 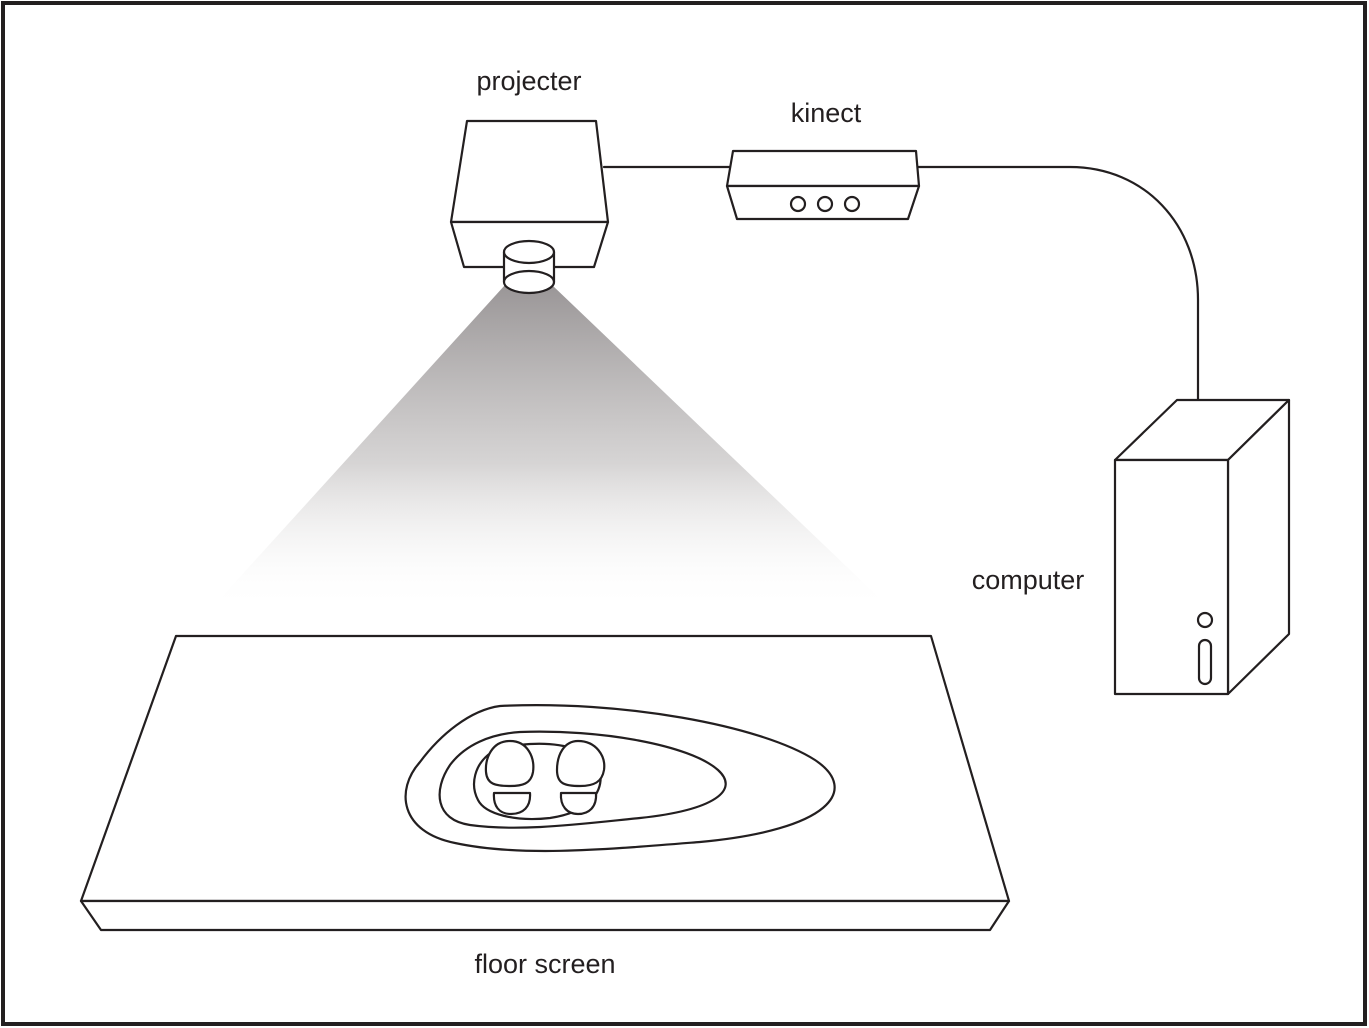 I want to click on power-button-icon, so click(x=1205, y=620).